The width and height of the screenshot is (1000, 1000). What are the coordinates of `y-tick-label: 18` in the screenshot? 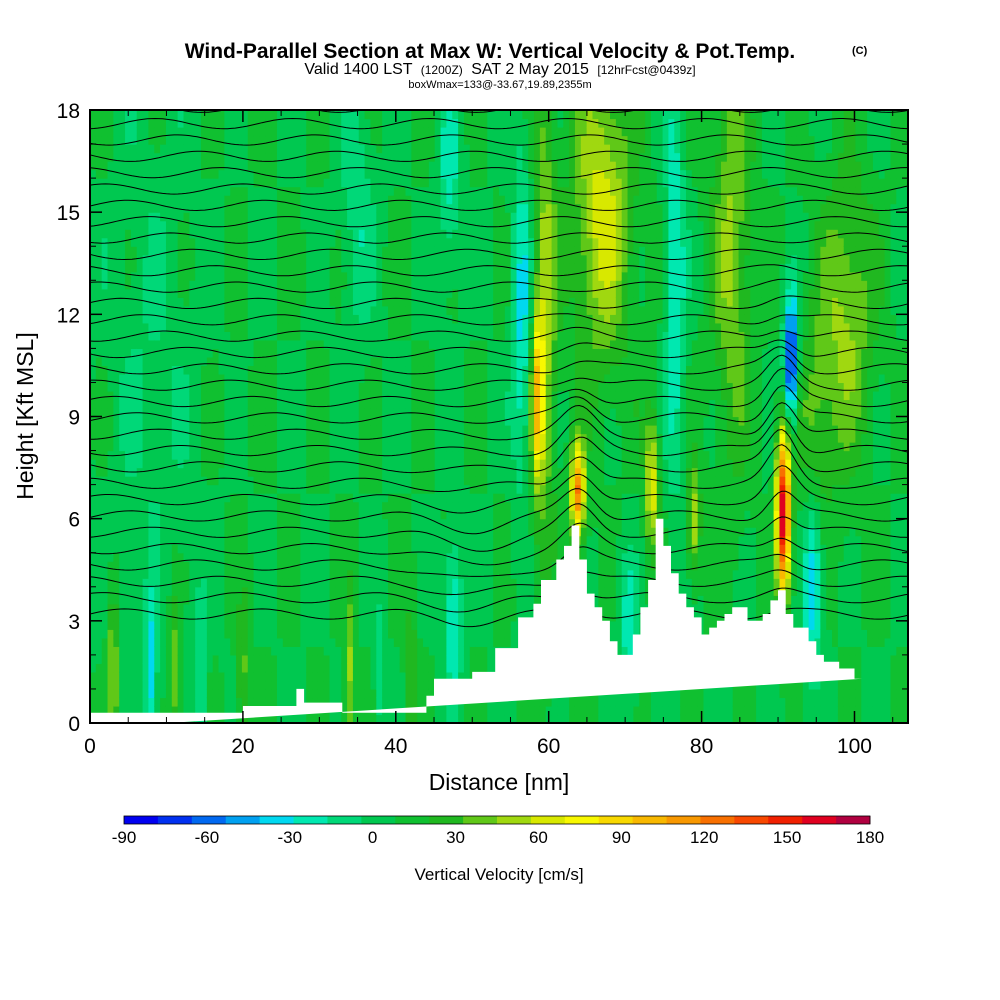 It's located at (68, 111).